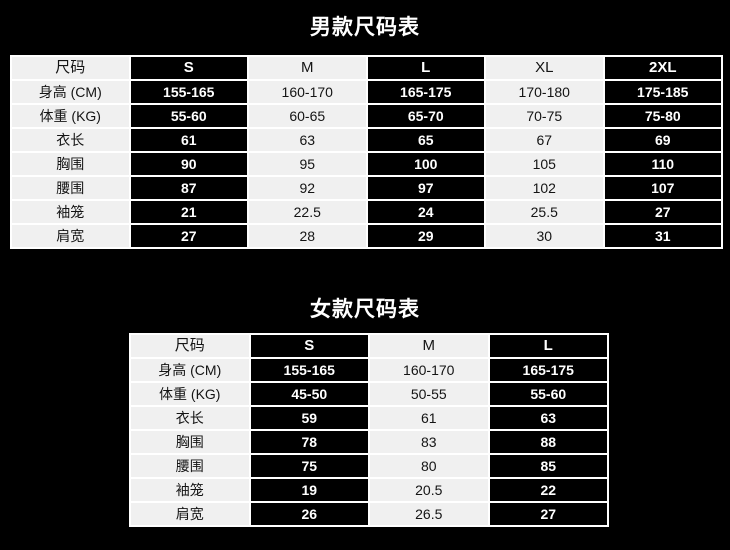 This screenshot has width=730, height=550. I want to click on table-cell: 105, so click(544, 164).